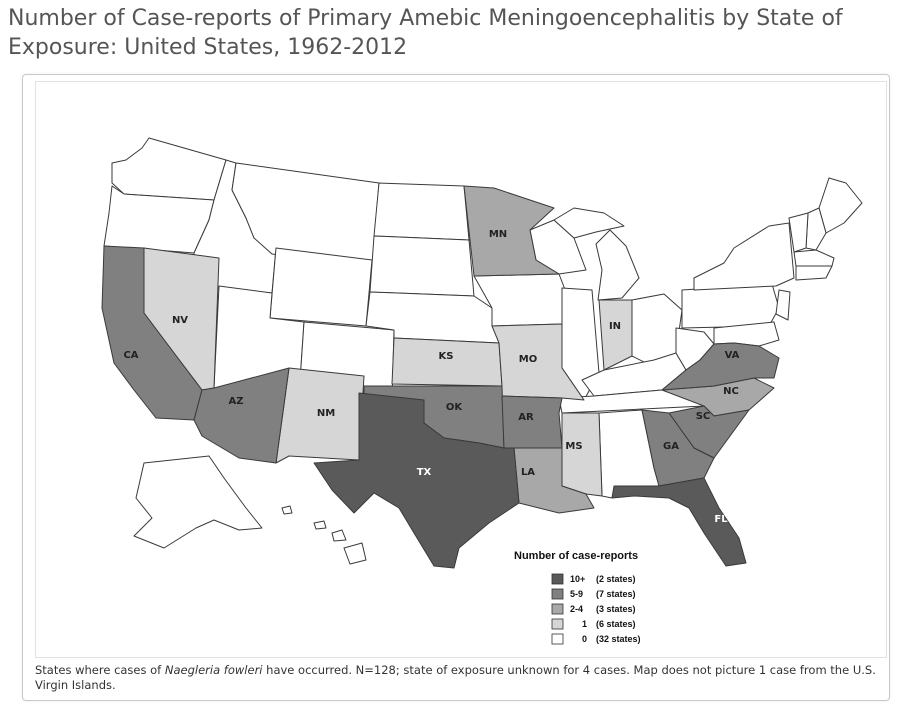 The width and height of the screenshot is (905, 710). I want to click on state-ny, so click(744, 256).